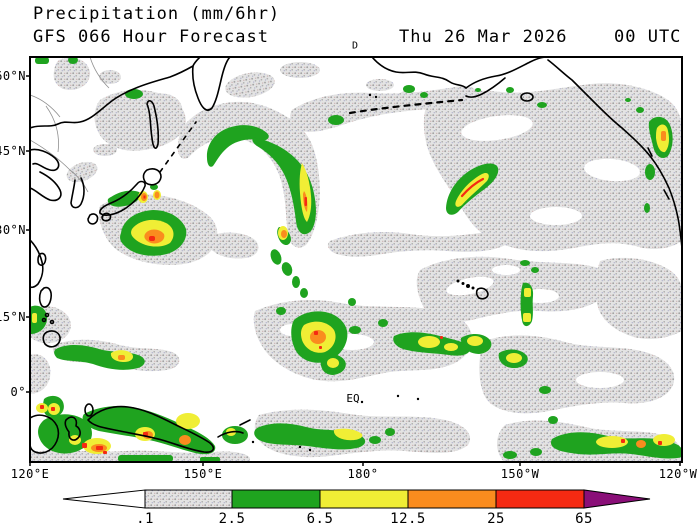 The height and width of the screenshot is (525, 700). I want to click on border-lines, so click(70, 125).